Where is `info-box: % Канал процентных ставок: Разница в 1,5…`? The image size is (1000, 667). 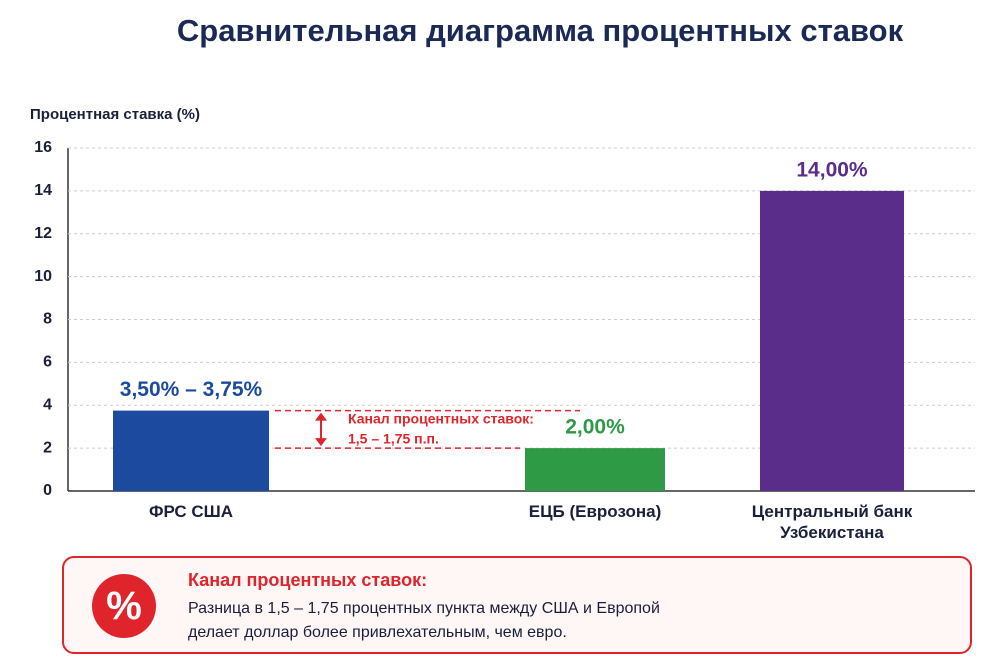 info-box: % Канал процентных ставок: Разница в 1,5… is located at coordinates (517, 605).